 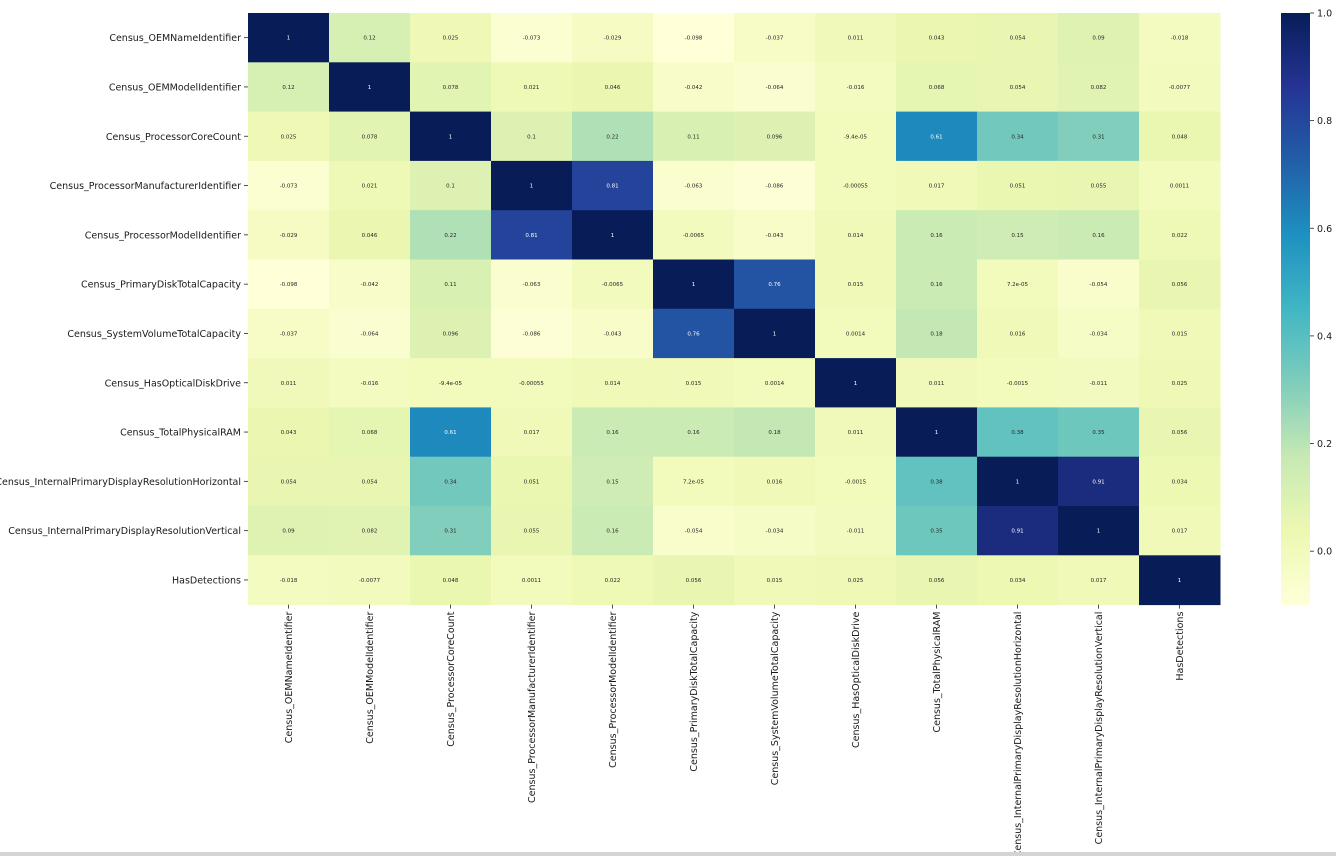 What do you see at coordinates (1017, 433) in the screenshot?
I see `cell-value-label: 0.38` at bounding box center [1017, 433].